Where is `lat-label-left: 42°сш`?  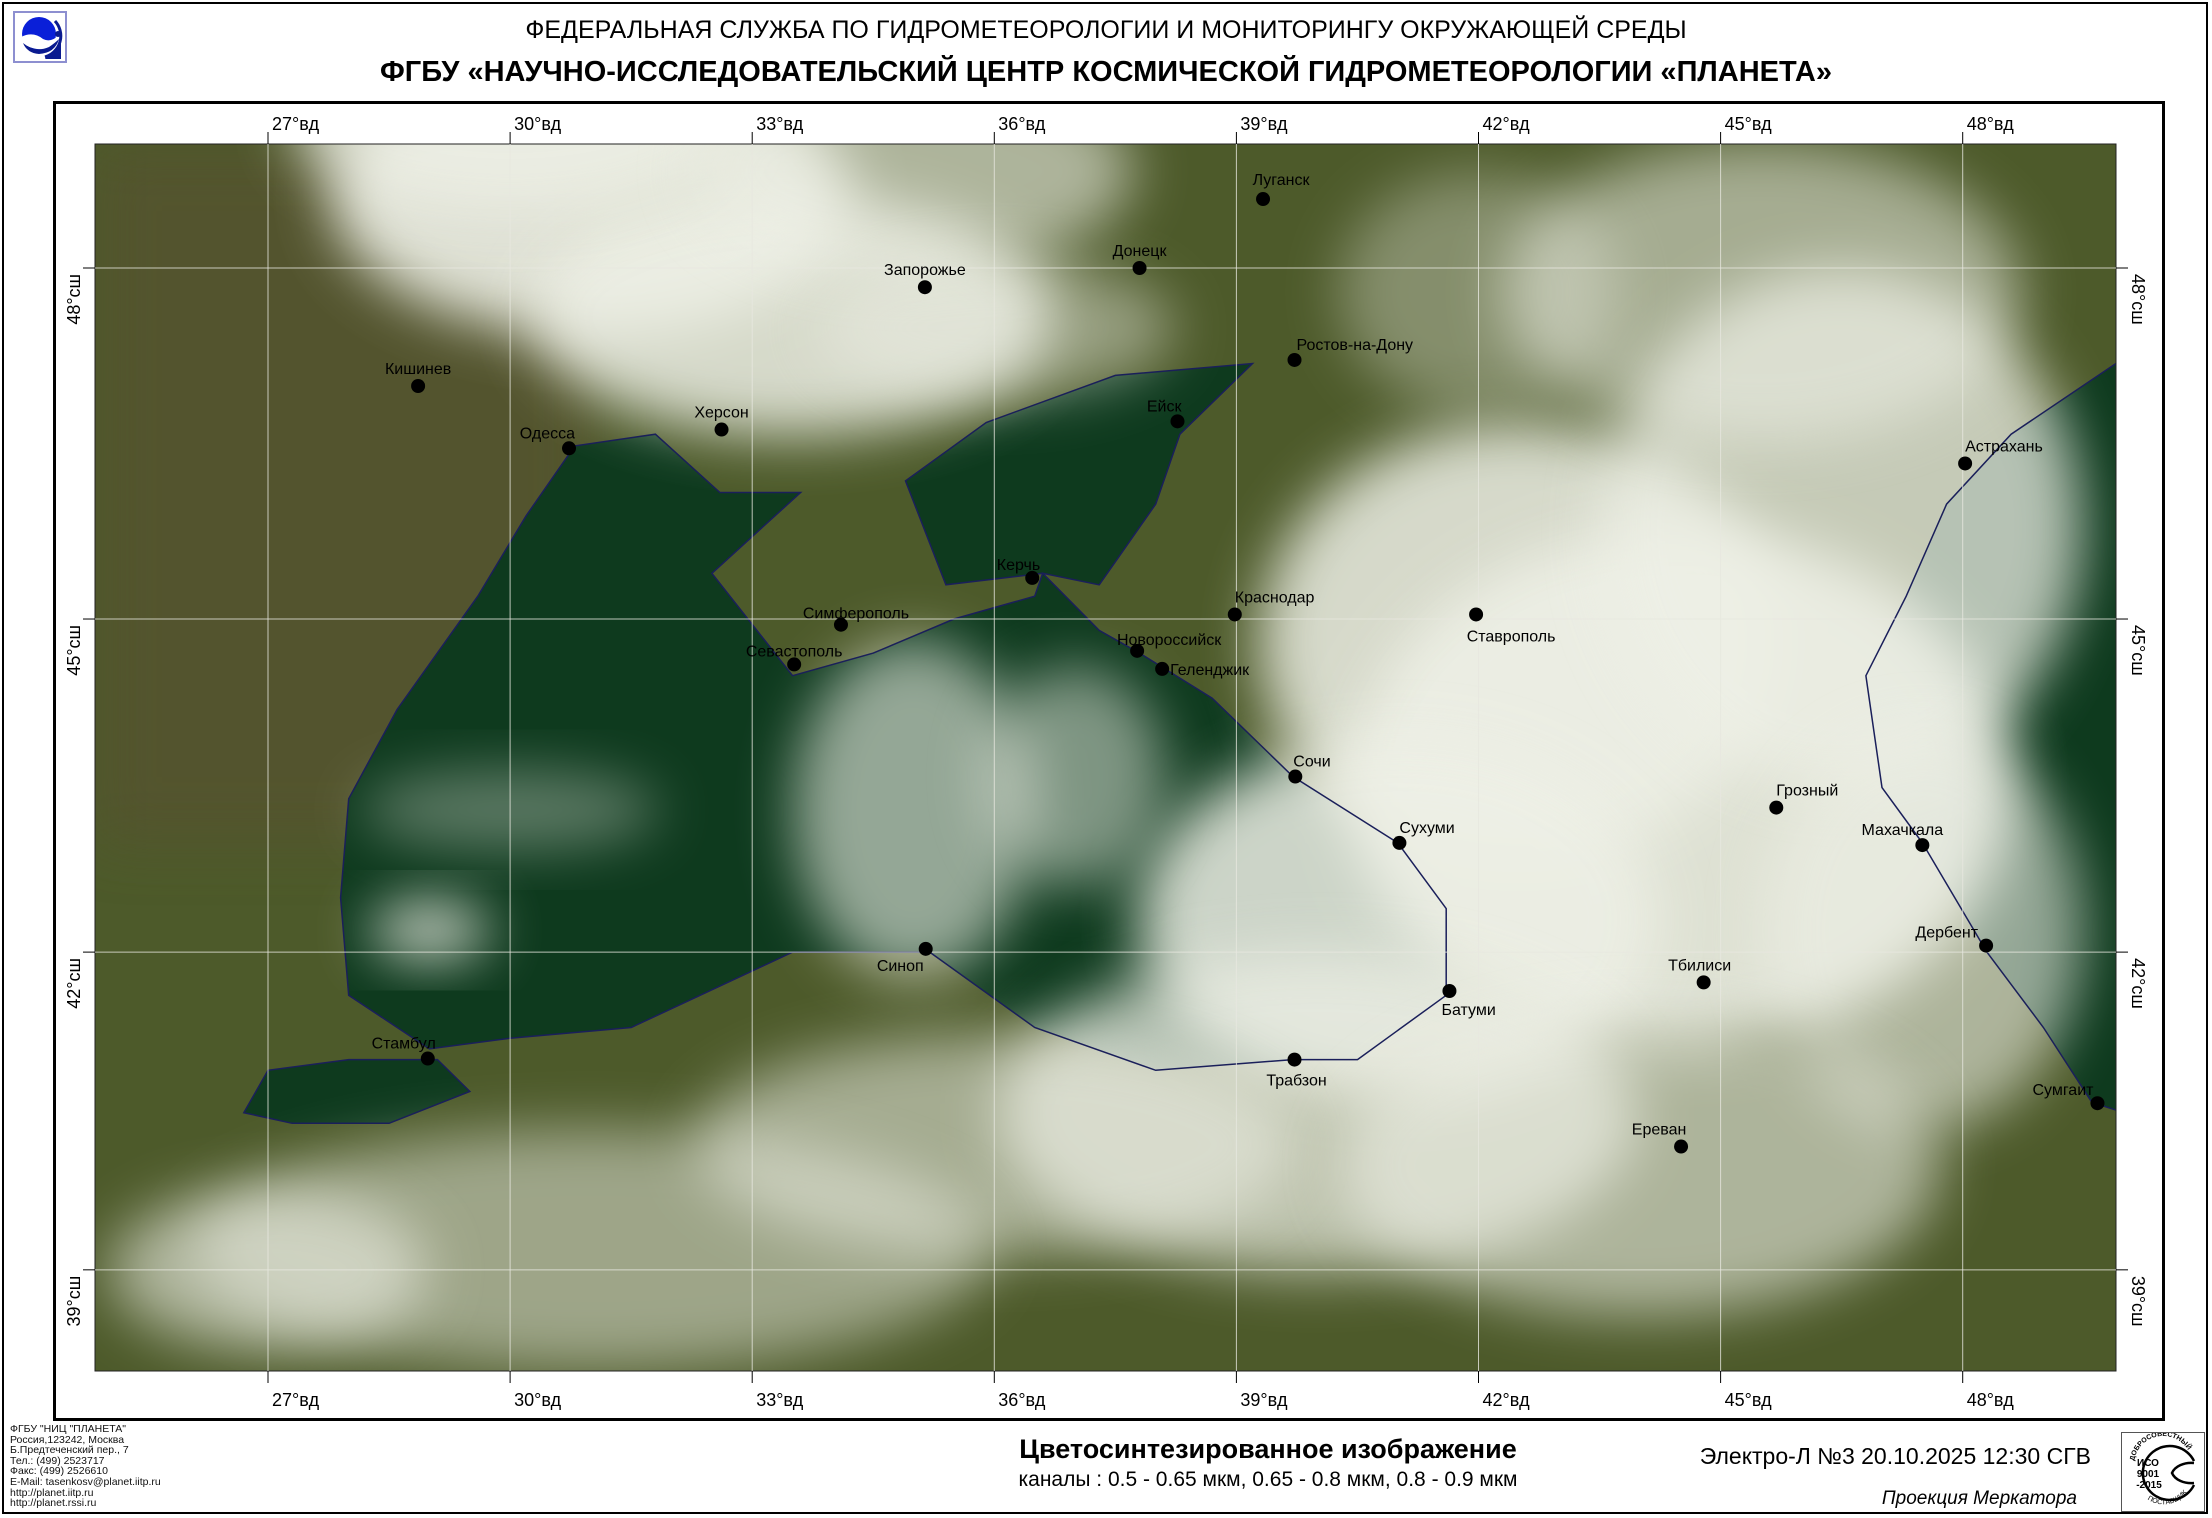 lat-label-left: 42°сш is located at coordinates (74, 983).